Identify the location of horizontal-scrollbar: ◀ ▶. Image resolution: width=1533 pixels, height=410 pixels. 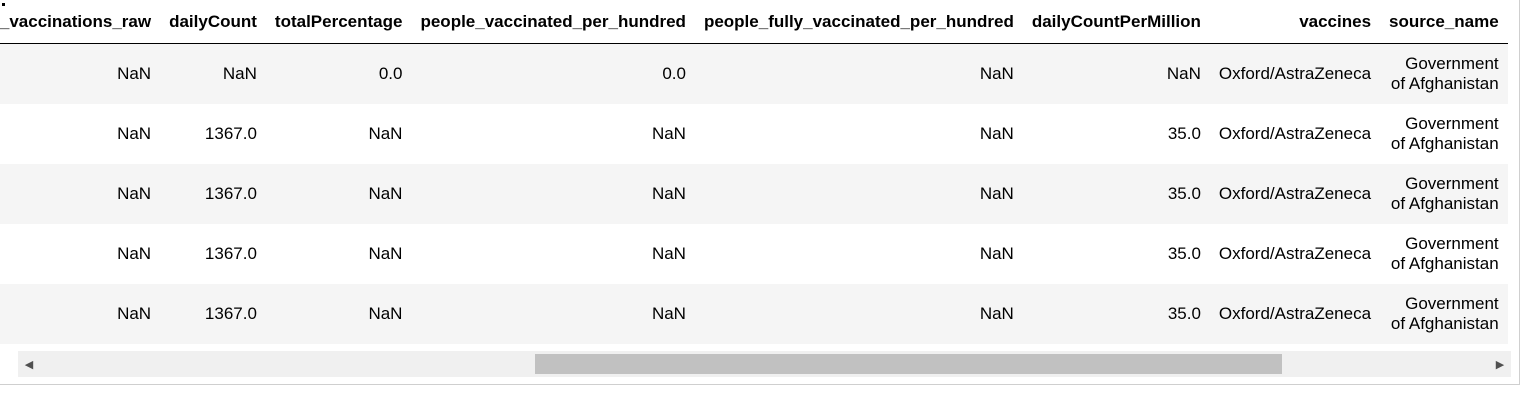
(764, 364).